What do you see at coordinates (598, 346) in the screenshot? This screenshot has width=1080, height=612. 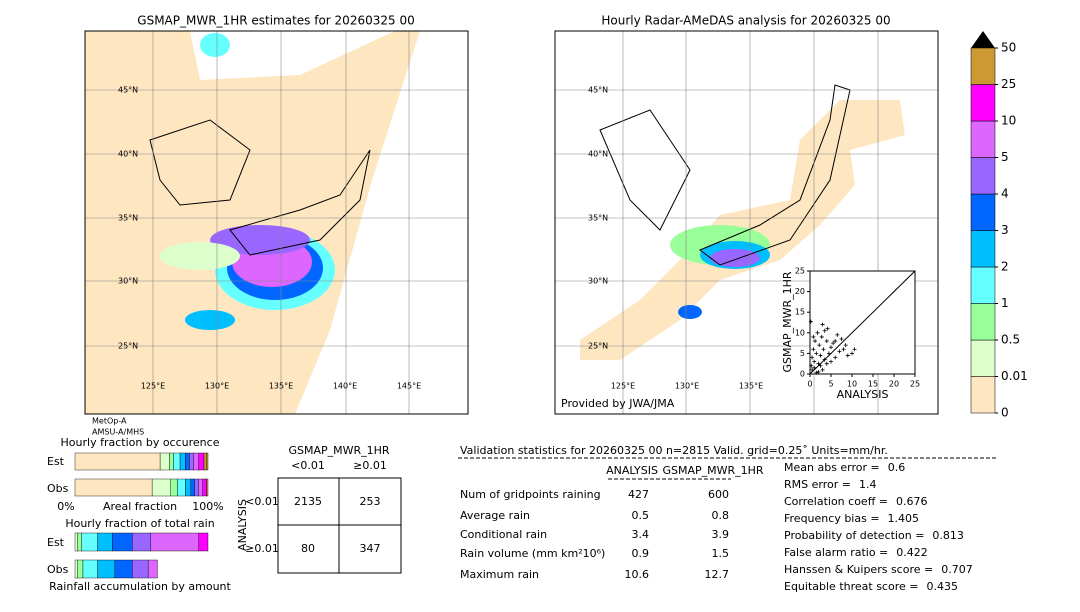 I see `lat-label: 25°N` at bounding box center [598, 346].